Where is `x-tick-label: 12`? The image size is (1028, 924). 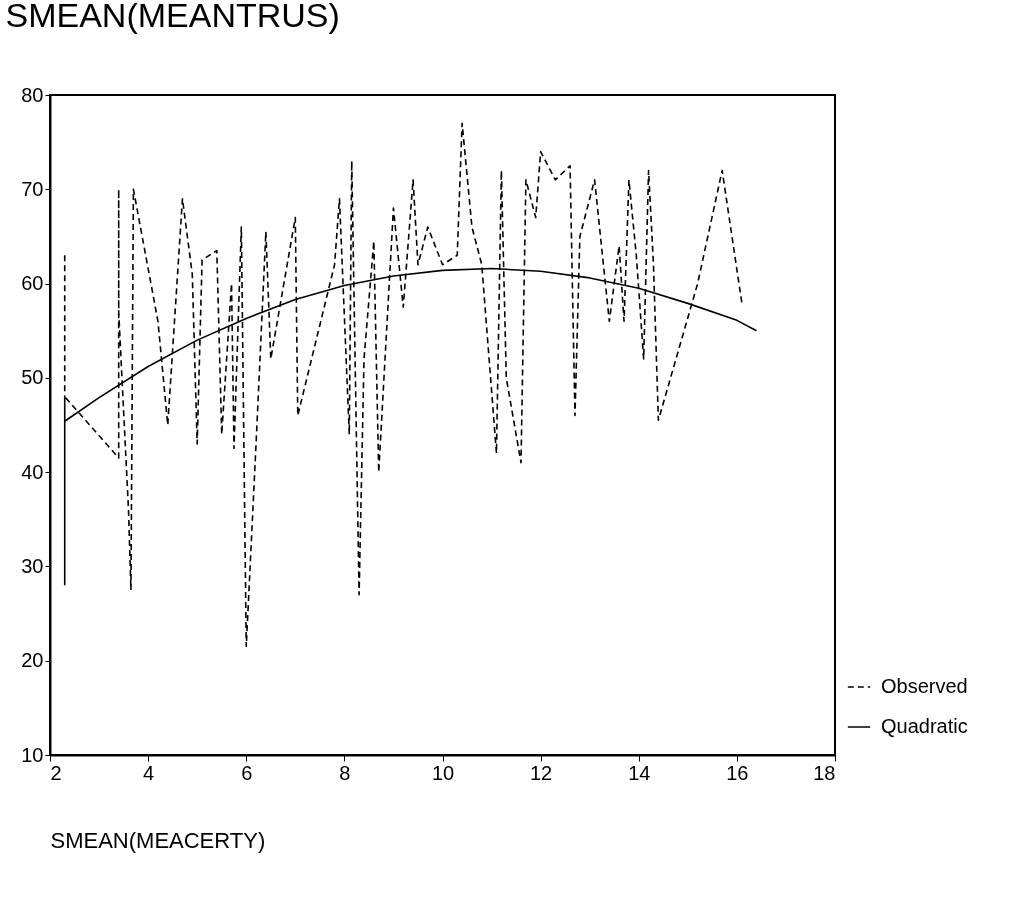
x-tick-label: 12 is located at coordinates (541, 772).